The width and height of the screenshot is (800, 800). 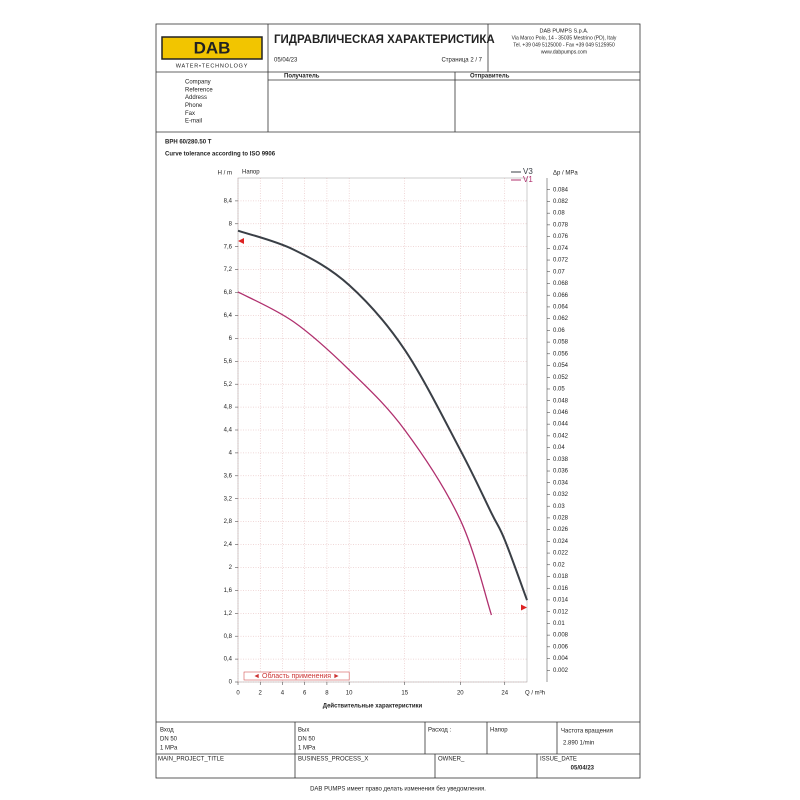 I want to click on x-tick-label: 6, so click(x=305, y=694).